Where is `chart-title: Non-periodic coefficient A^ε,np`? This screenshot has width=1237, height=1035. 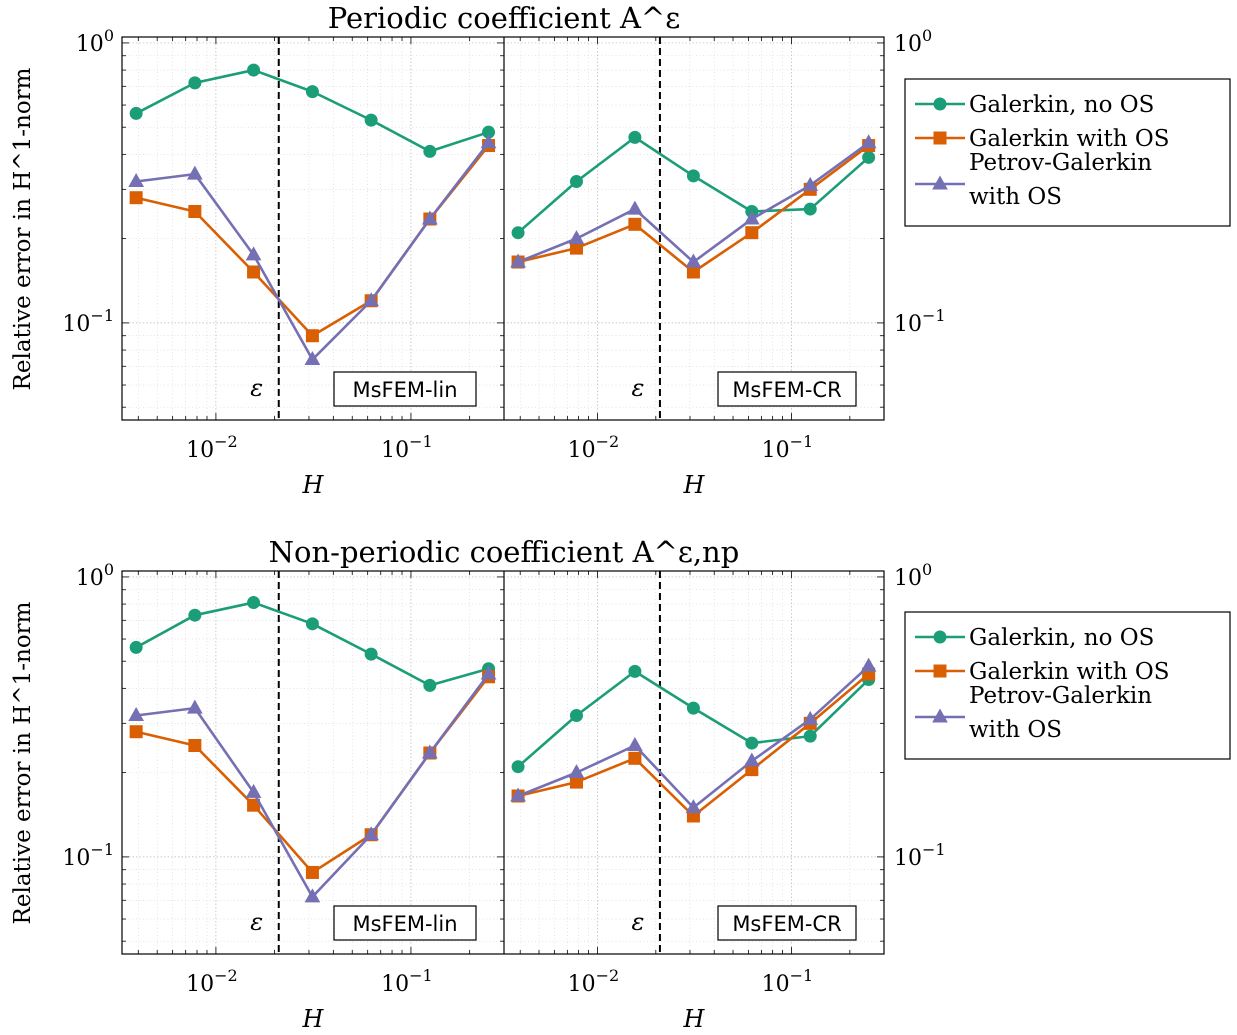
chart-title: Non-periodic coefficient A^ε,np is located at coordinates (504, 552).